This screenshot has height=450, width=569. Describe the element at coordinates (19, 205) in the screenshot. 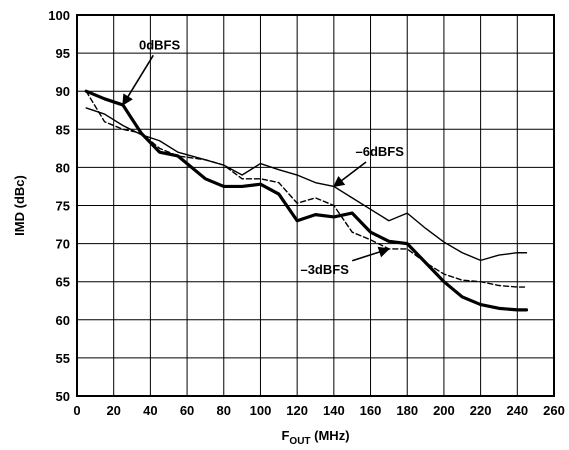

I see `y-axis-title: IMD (dBc)` at that location.